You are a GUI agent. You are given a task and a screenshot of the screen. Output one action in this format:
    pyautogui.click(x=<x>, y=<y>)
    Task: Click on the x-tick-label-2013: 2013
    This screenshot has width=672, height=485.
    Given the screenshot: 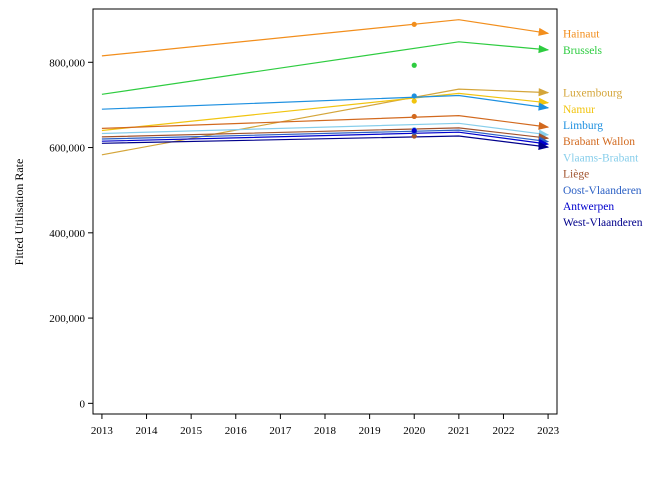 What is the action you would take?
    pyautogui.click(x=102, y=431)
    